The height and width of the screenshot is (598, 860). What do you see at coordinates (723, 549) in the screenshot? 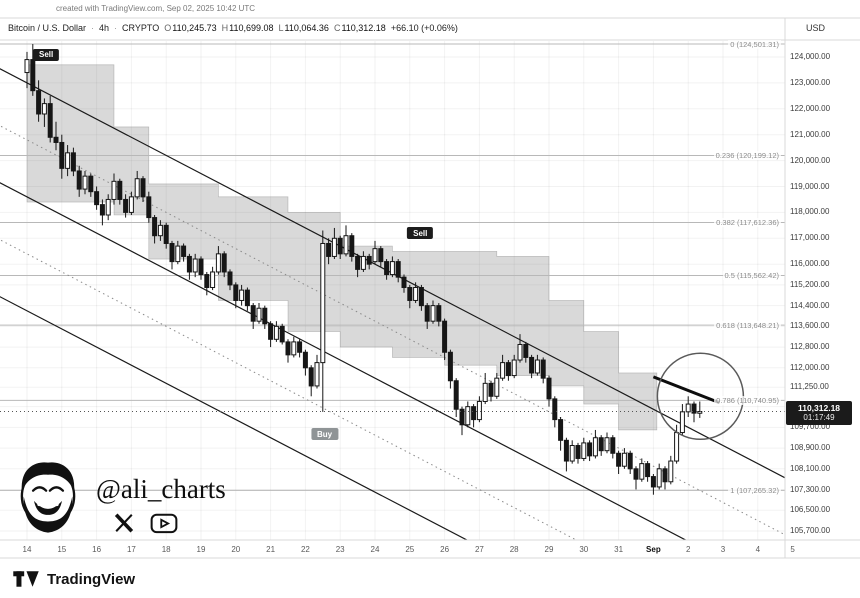
I see `time-axis-tick: 3` at bounding box center [723, 549].